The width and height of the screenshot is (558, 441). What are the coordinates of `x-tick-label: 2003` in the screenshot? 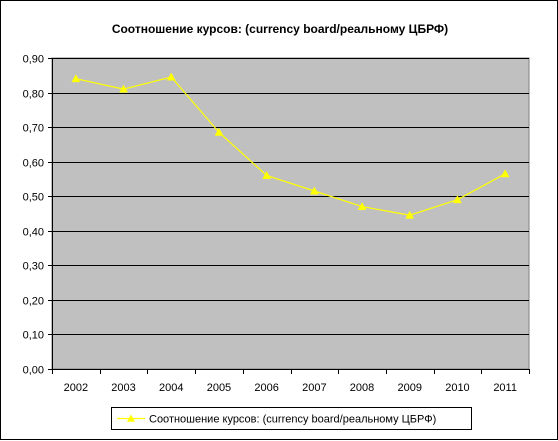 It's located at (123, 388).